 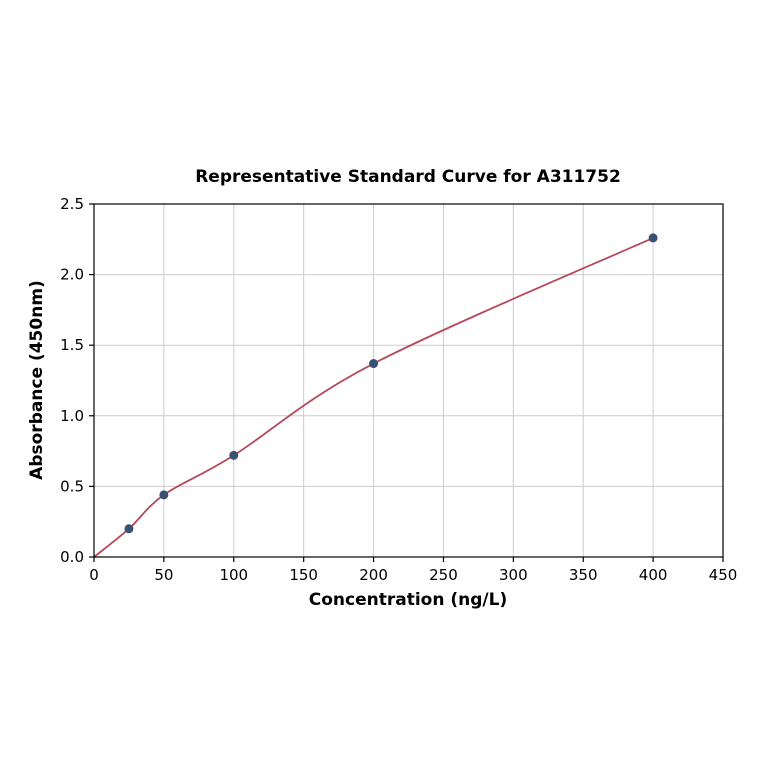 What do you see at coordinates (583, 575) in the screenshot?
I see `x-tick-label: 350` at bounding box center [583, 575].